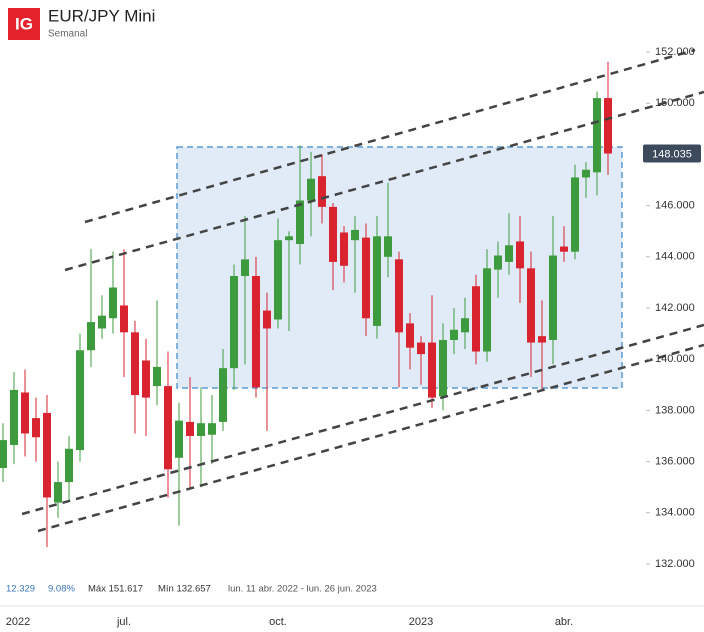  Describe the element at coordinates (675, 359) in the screenshot. I see `y-tick-label: 140.000` at that location.